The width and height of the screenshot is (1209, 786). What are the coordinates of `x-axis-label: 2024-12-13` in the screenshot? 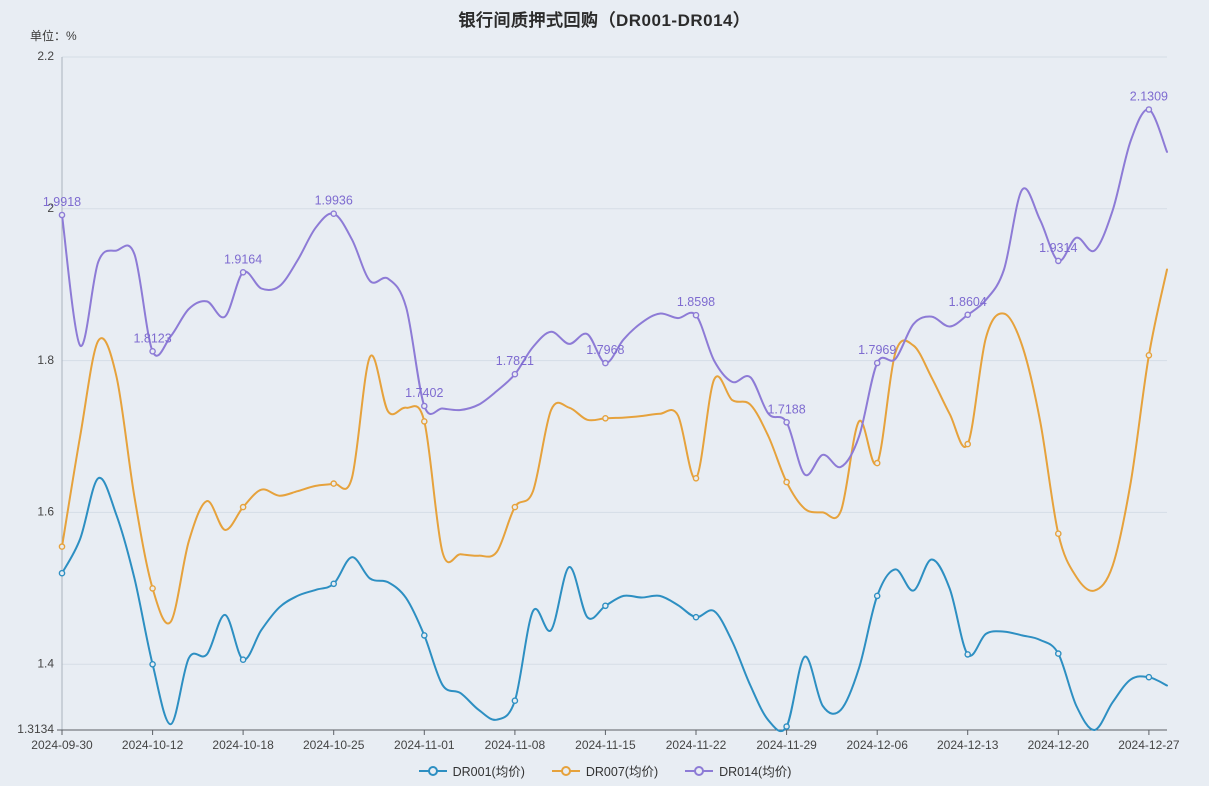 It's located at (968, 745).